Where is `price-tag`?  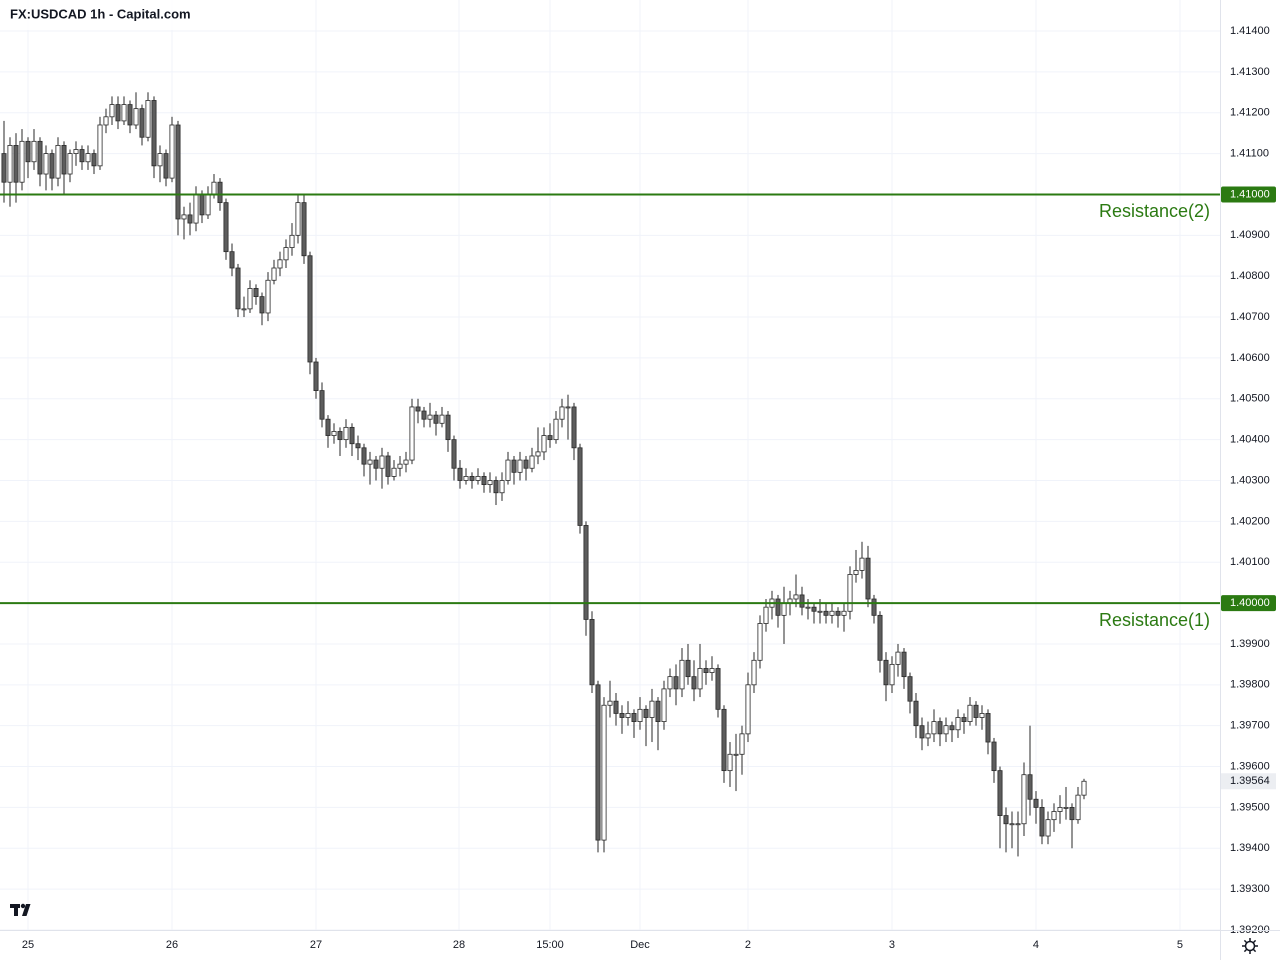
price-tag is located at coordinates (1248, 603).